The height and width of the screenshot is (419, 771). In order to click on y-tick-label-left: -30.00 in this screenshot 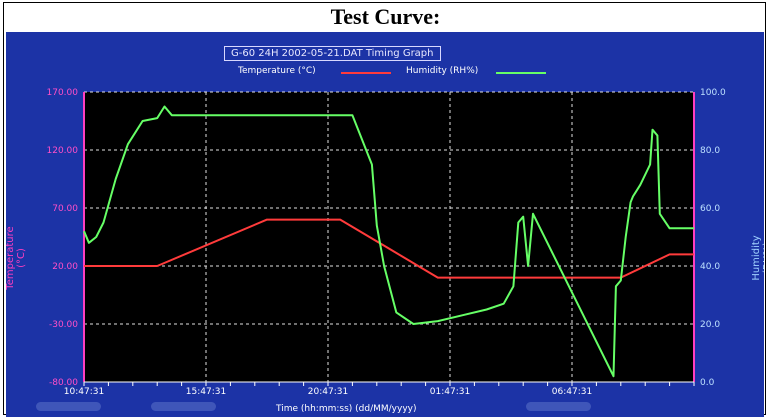, I will do `click(63, 325)`.